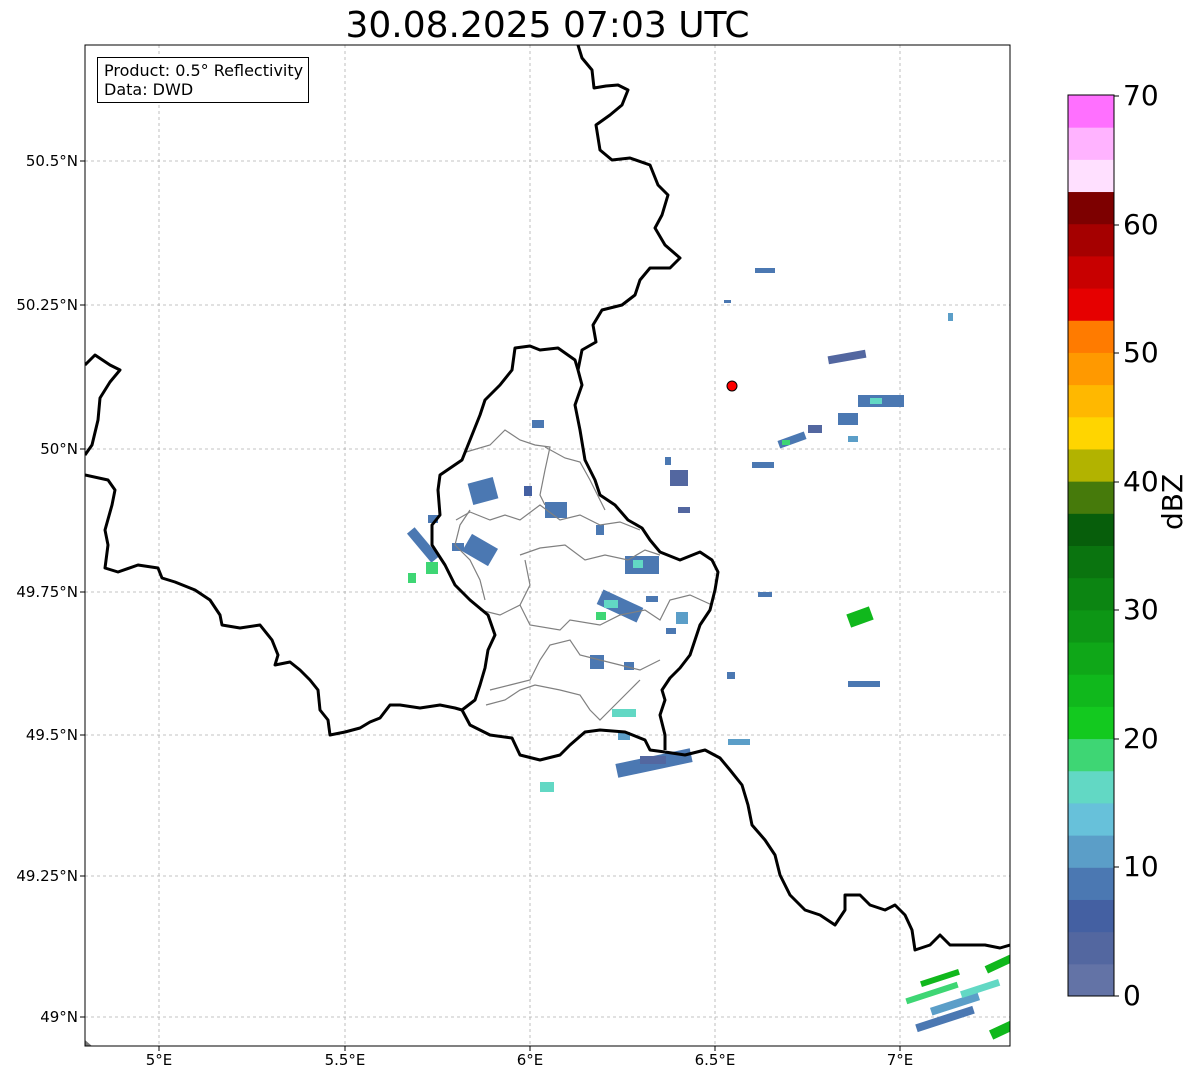 The image size is (1202, 1081). Describe the element at coordinates (1141, 738) in the screenshot. I see `colorbar-tick-label: 20` at that location.